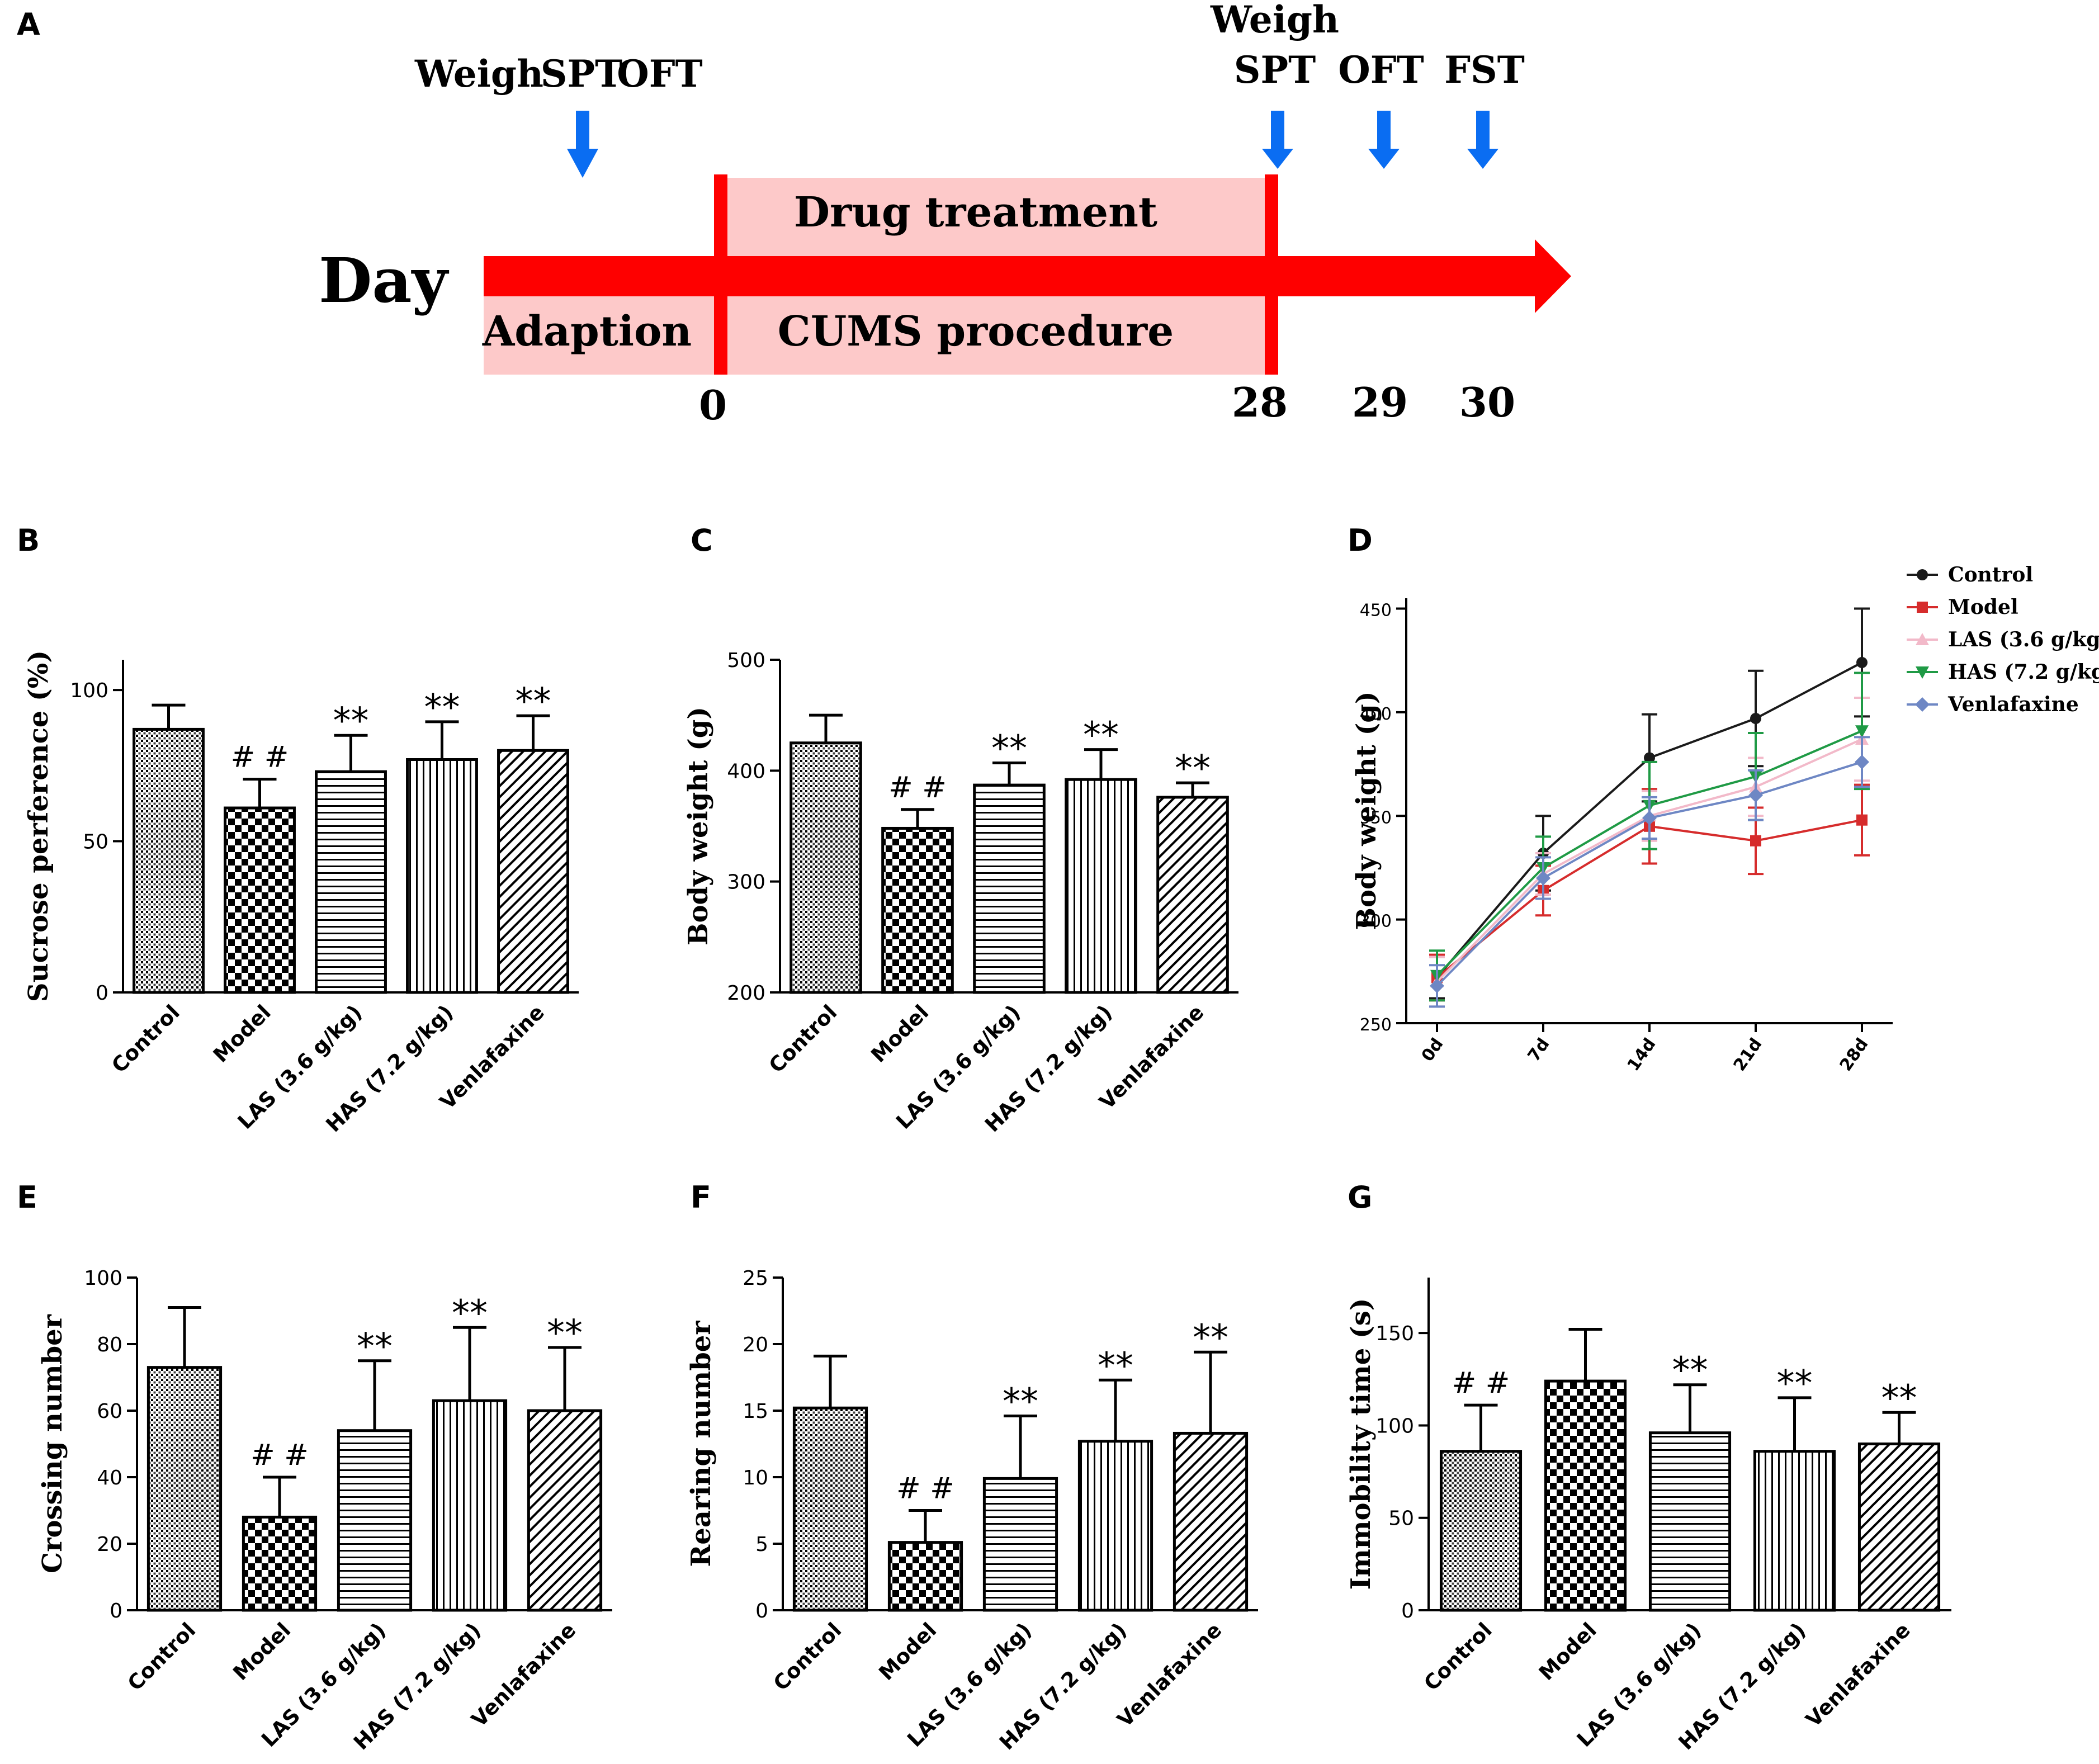  Describe the element at coordinates (109, 1344) in the screenshot. I see `y-tick-label: 80` at that location.